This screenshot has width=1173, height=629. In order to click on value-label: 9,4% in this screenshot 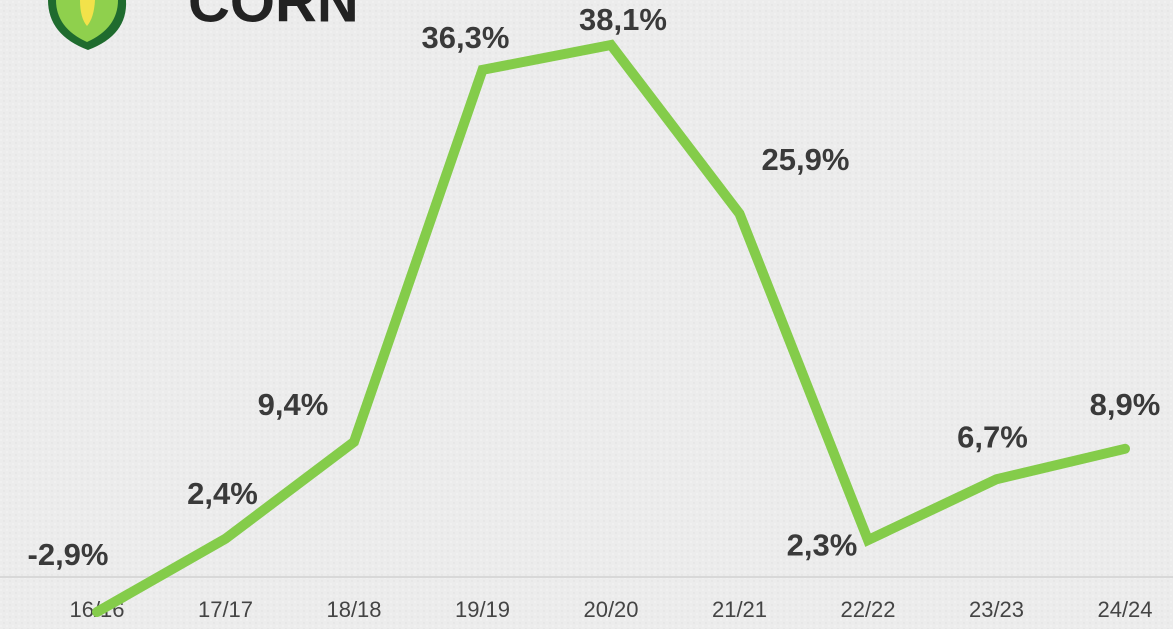, I will do `click(293, 404)`.